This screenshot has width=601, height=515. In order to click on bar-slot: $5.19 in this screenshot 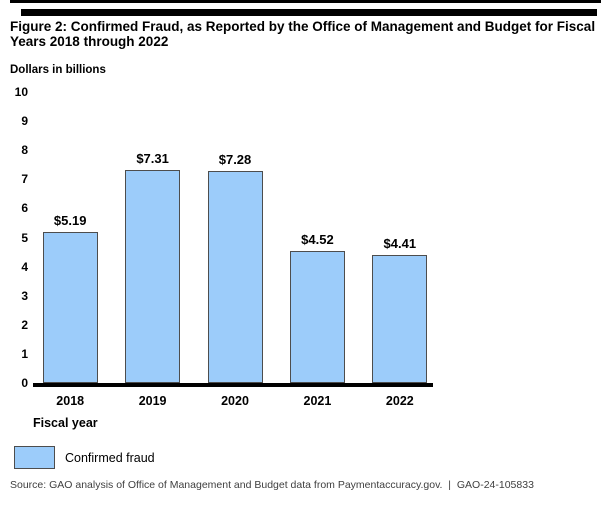, I will do `click(70, 237)`.